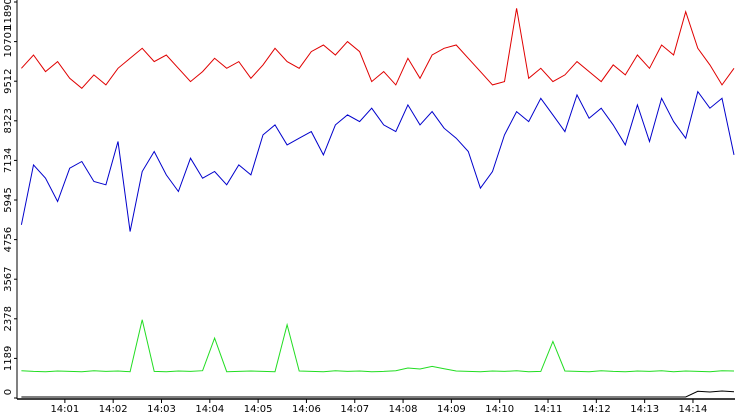 This screenshot has height=415, width=735. Describe the element at coordinates (8, 318) in the screenshot. I see `y-tick-label: 2378` at that location.